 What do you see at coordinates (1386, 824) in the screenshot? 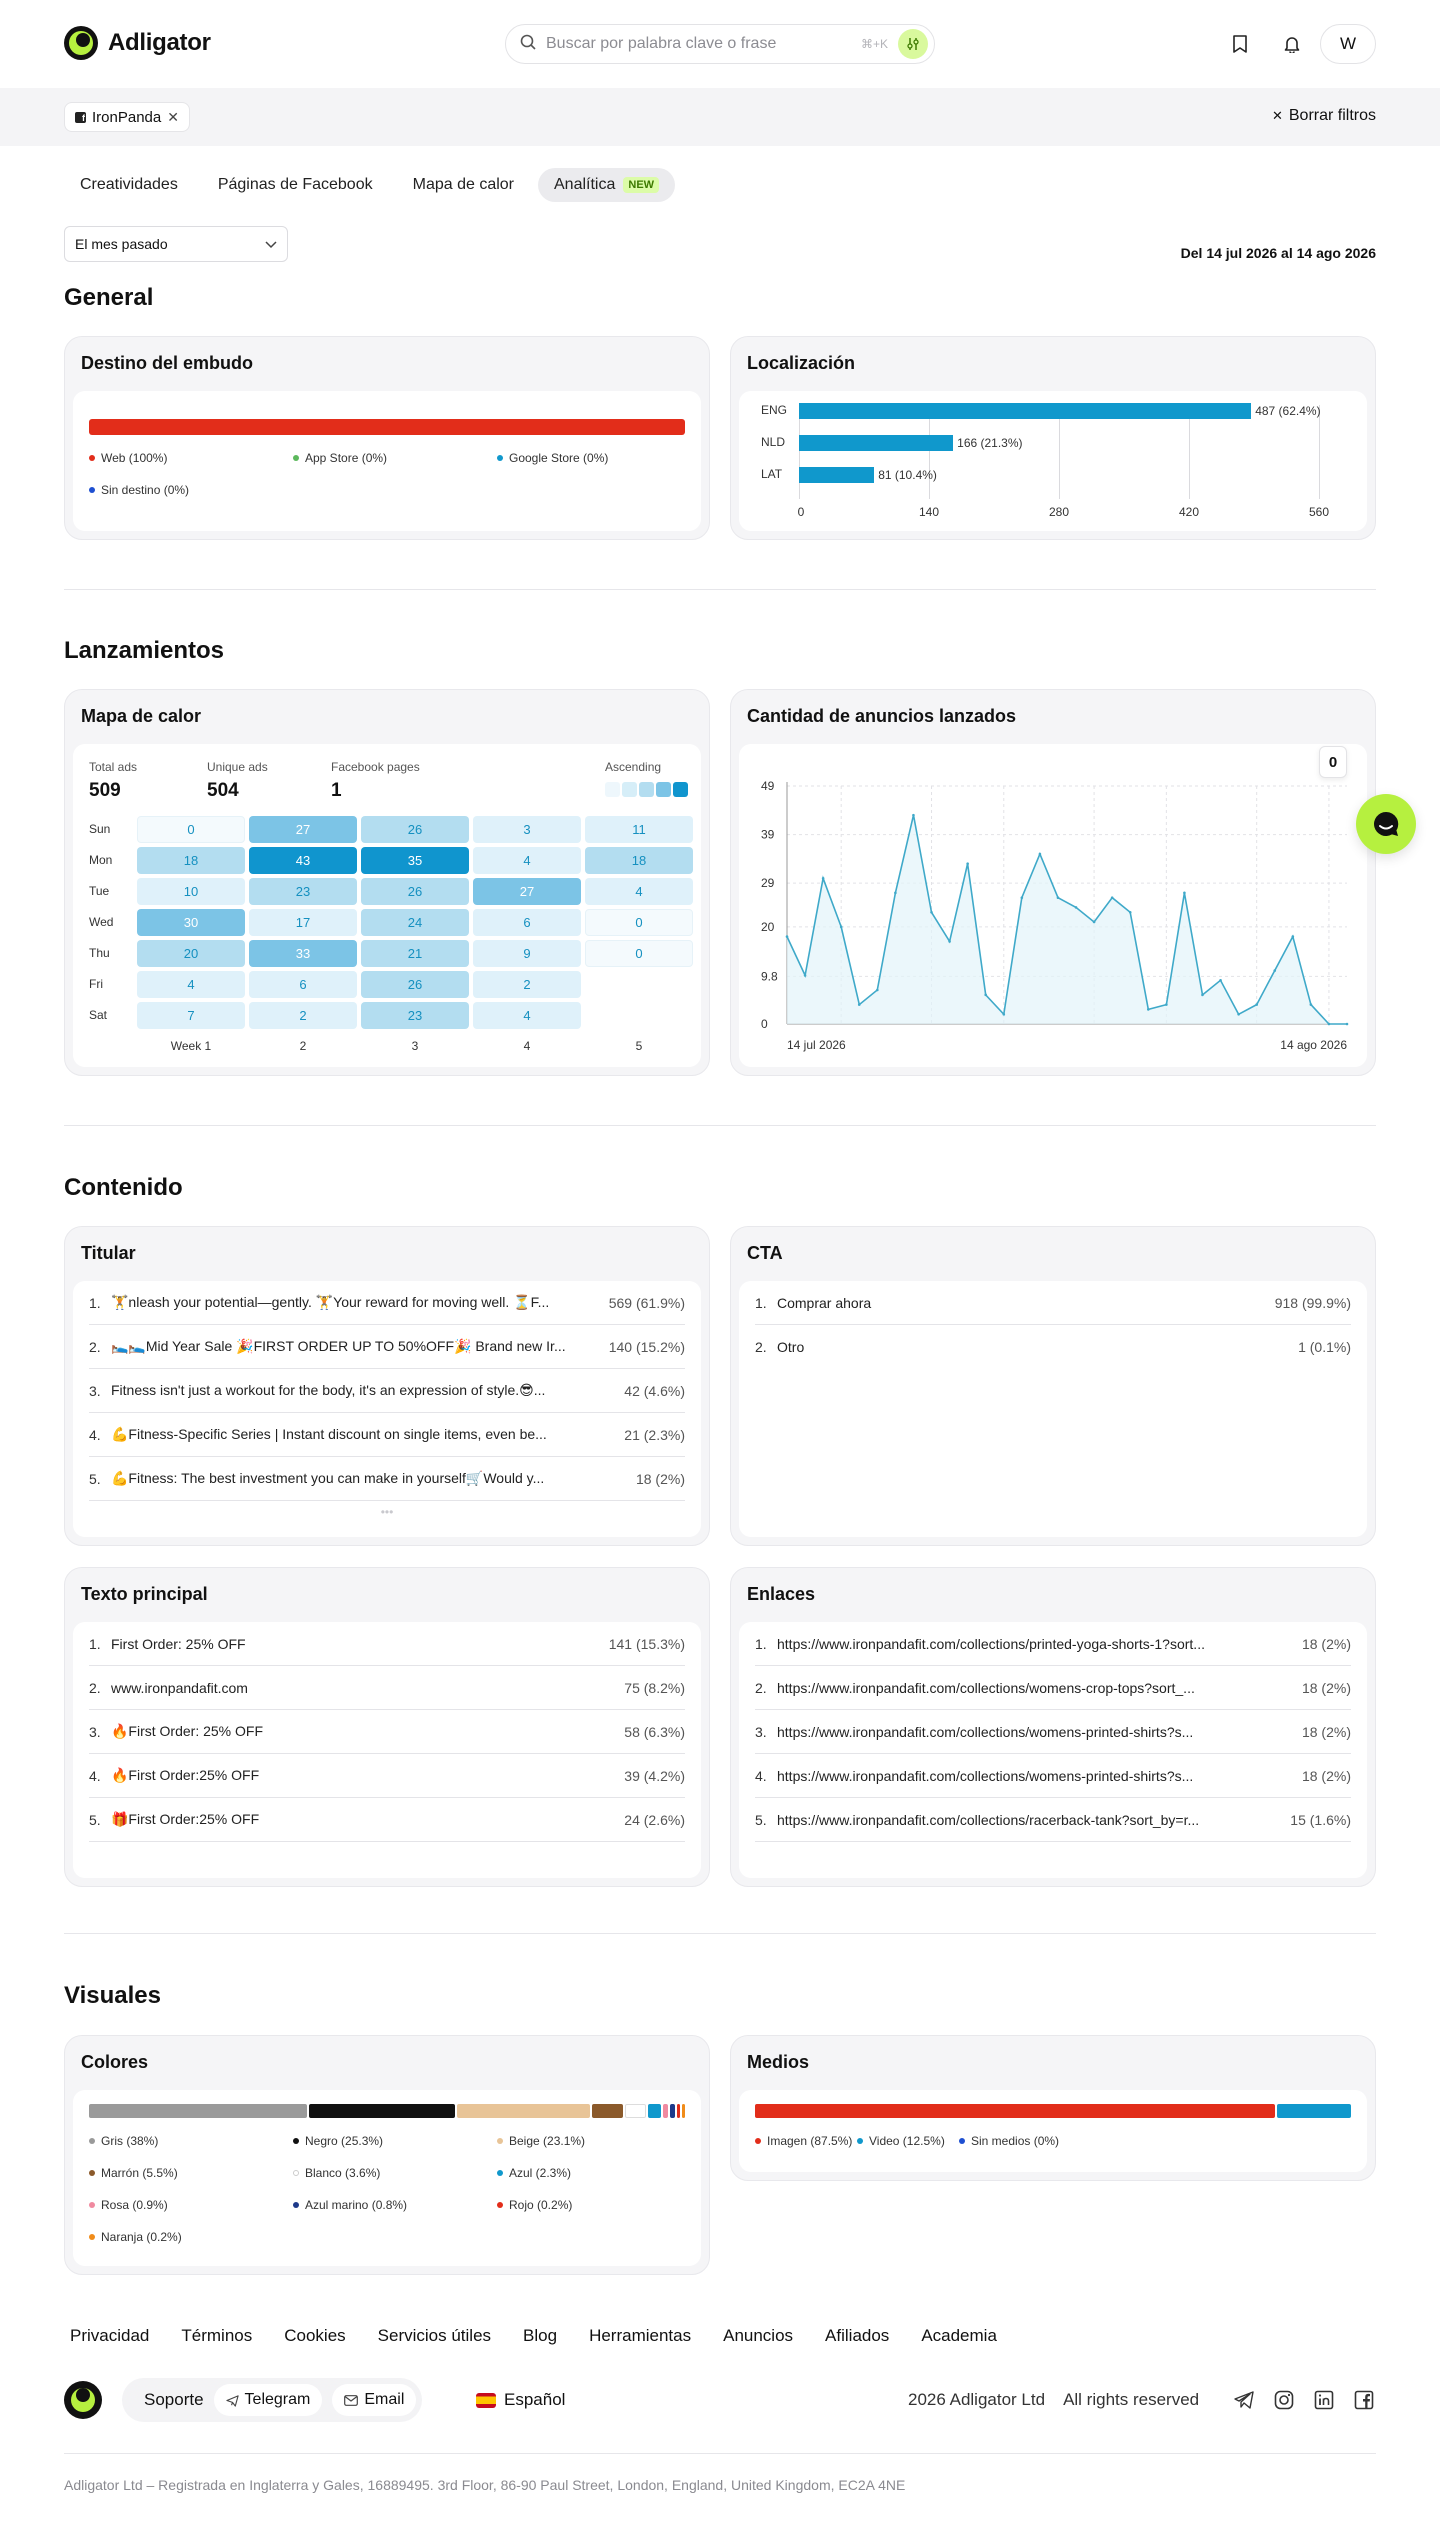
I see `chat-button` at bounding box center [1386, 824].